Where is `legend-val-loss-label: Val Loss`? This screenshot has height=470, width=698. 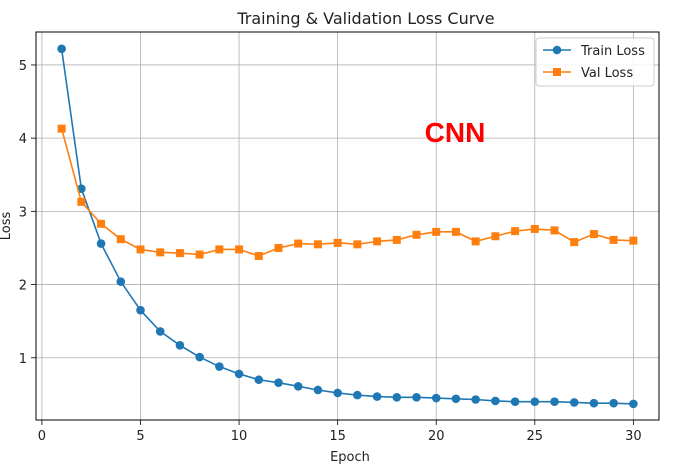
legend-val-loss-label: Val Loss is located at coordinates (607, 73).